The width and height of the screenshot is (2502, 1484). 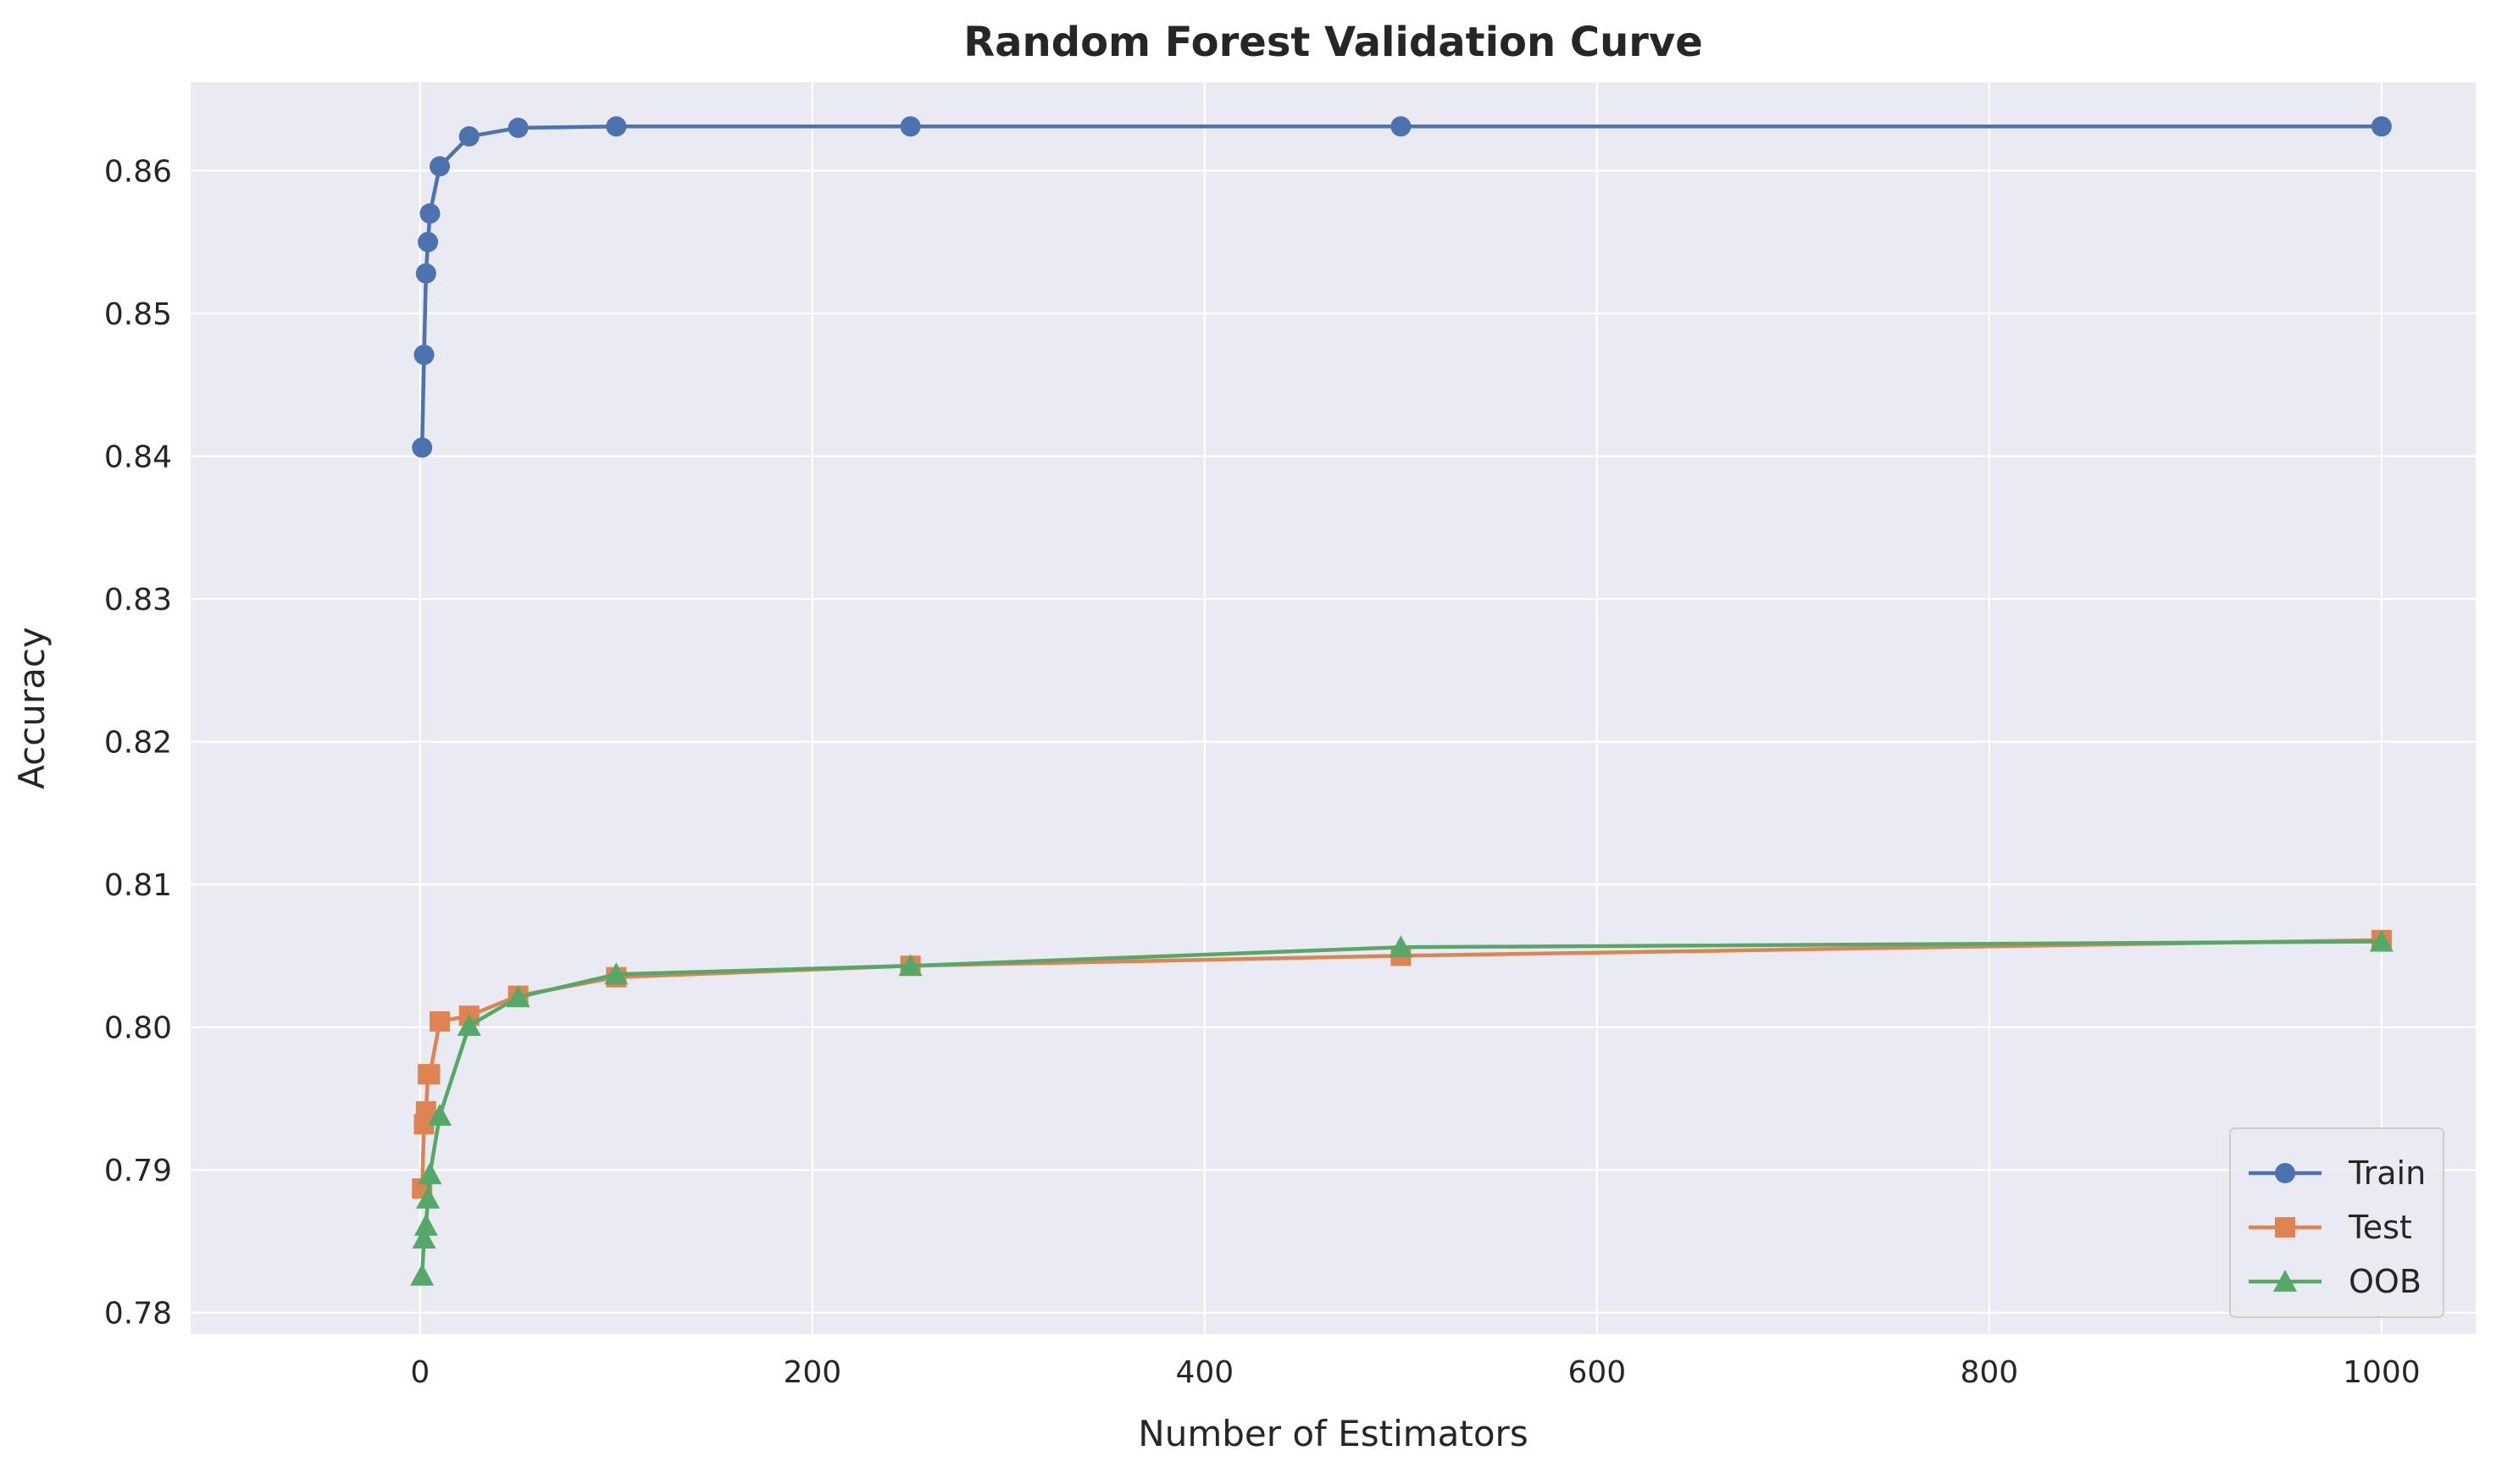 I want to click on legend-items: Train Test OOB, so click(x=2337, y=1227).